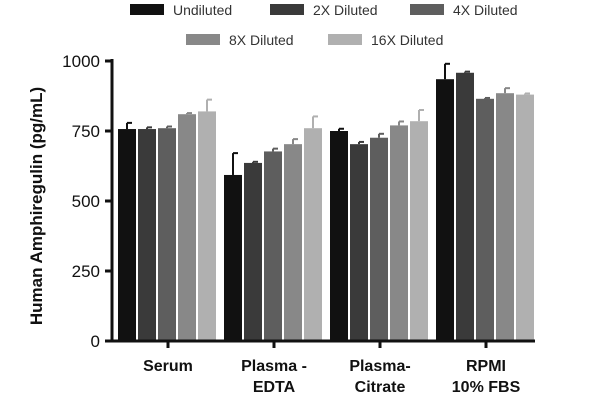 The height and width of the screenshot is (403, 600). I want to click on legend-swatch-2x-diluted, so click(287, 9).